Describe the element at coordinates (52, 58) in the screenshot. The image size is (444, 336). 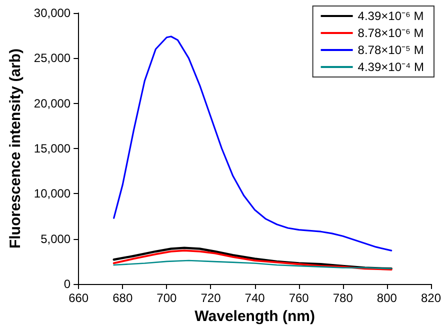
I see `y-tick-label: 25,000` at that location.